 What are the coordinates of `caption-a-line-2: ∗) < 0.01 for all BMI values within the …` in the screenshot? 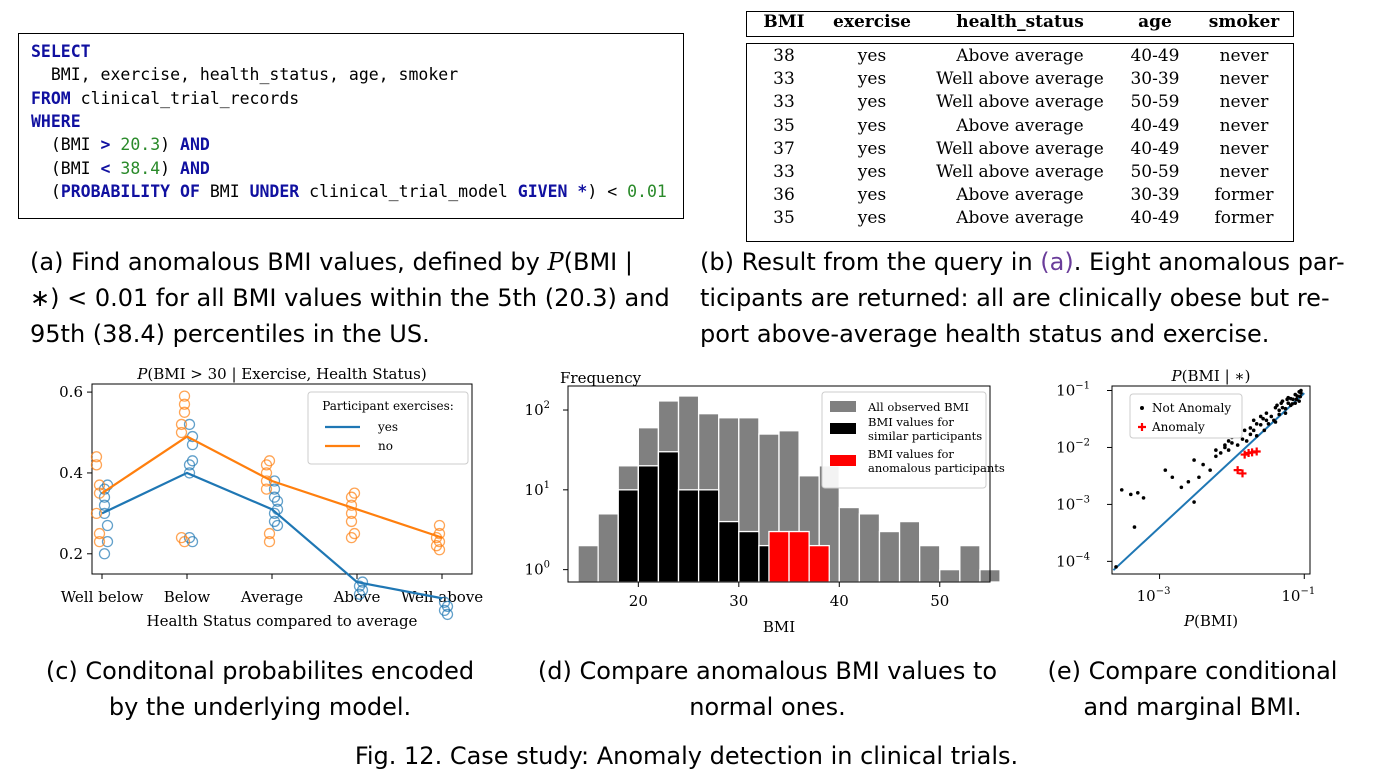 It's located at (350, 298).